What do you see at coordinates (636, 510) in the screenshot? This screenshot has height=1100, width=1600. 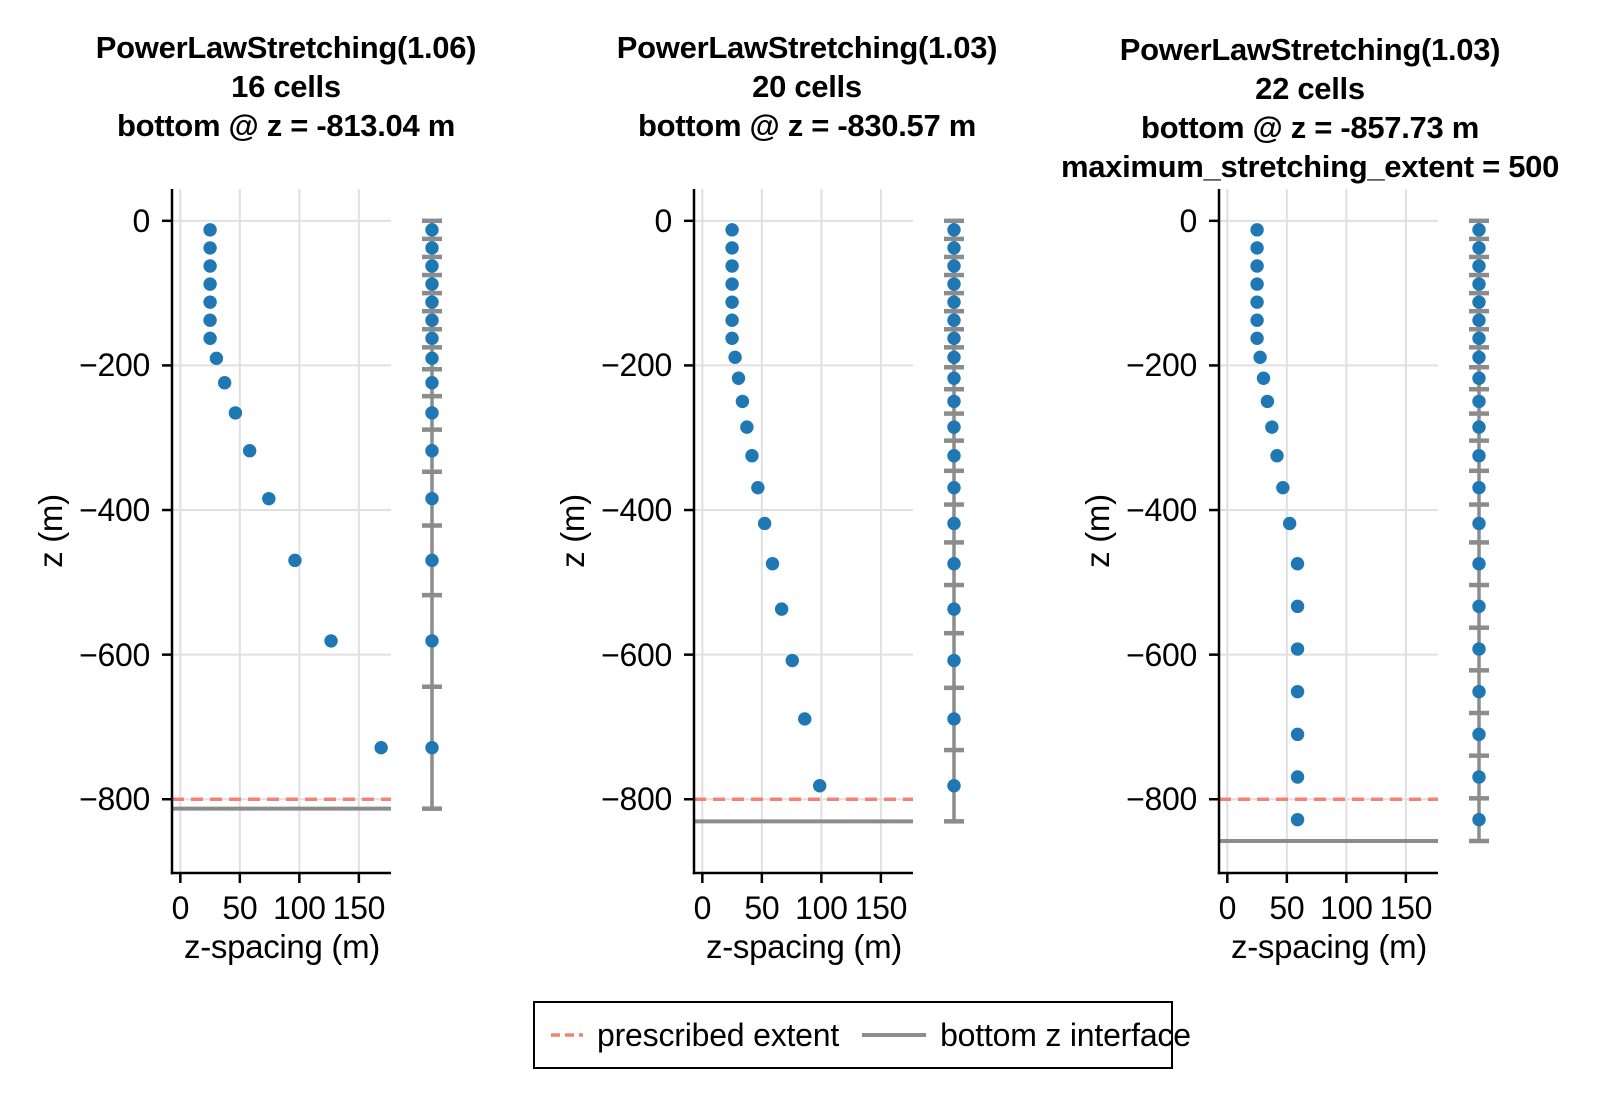 I see `y-tick-label: −400` at bounding box center [636, 510].